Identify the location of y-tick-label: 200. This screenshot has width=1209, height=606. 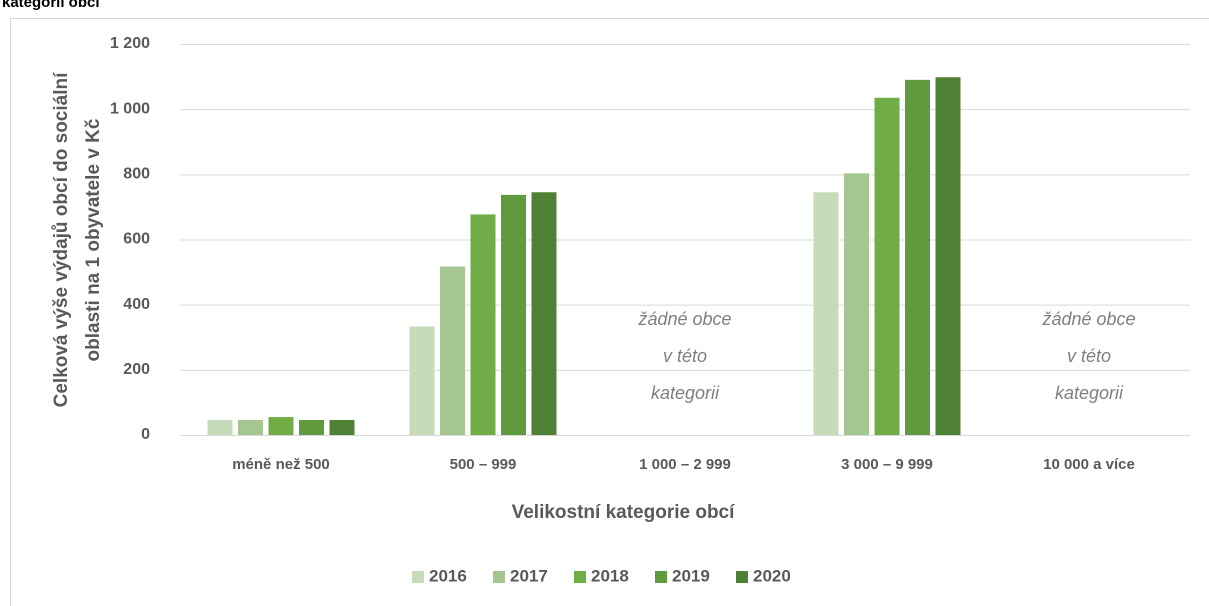
(136, 369).